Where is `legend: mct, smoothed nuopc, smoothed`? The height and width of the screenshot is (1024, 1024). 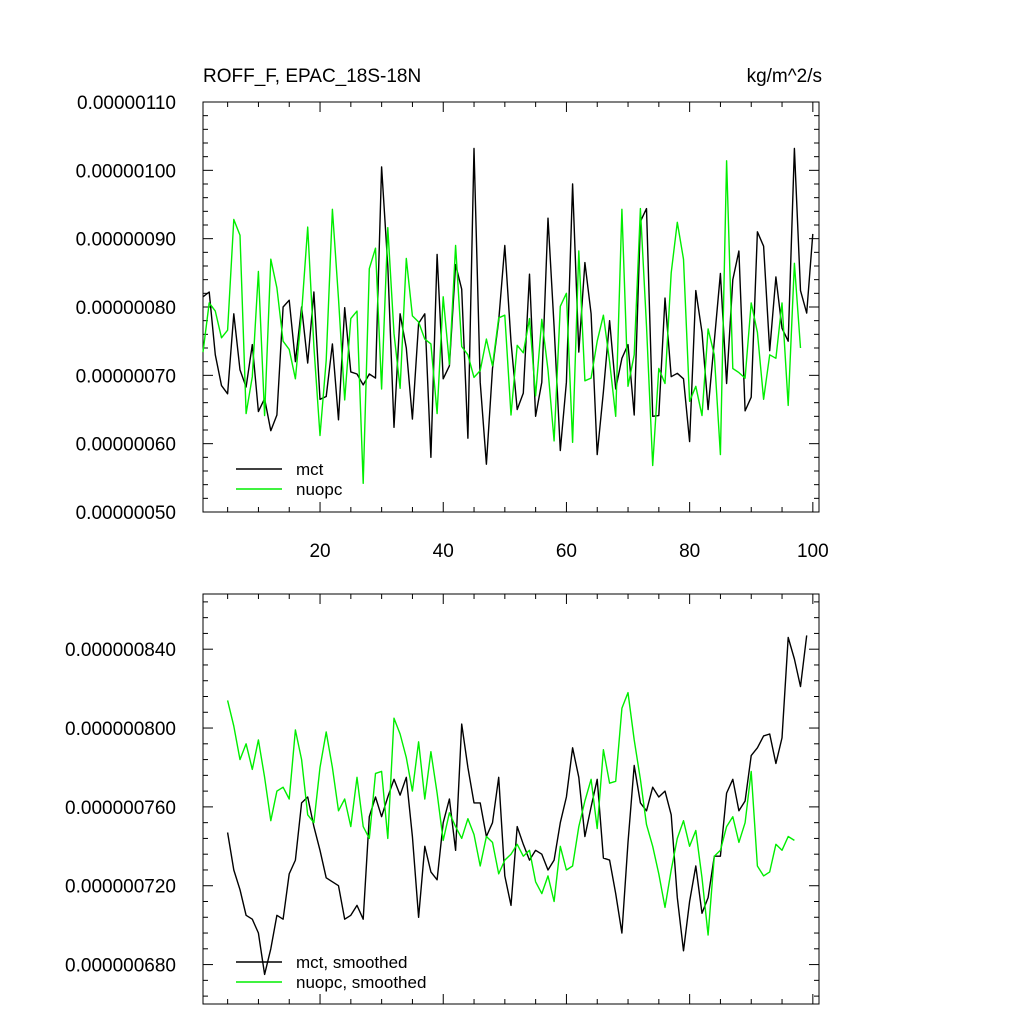
legend: mct, smoothed nuopc, smoothed is located at coordinates (331, 972).